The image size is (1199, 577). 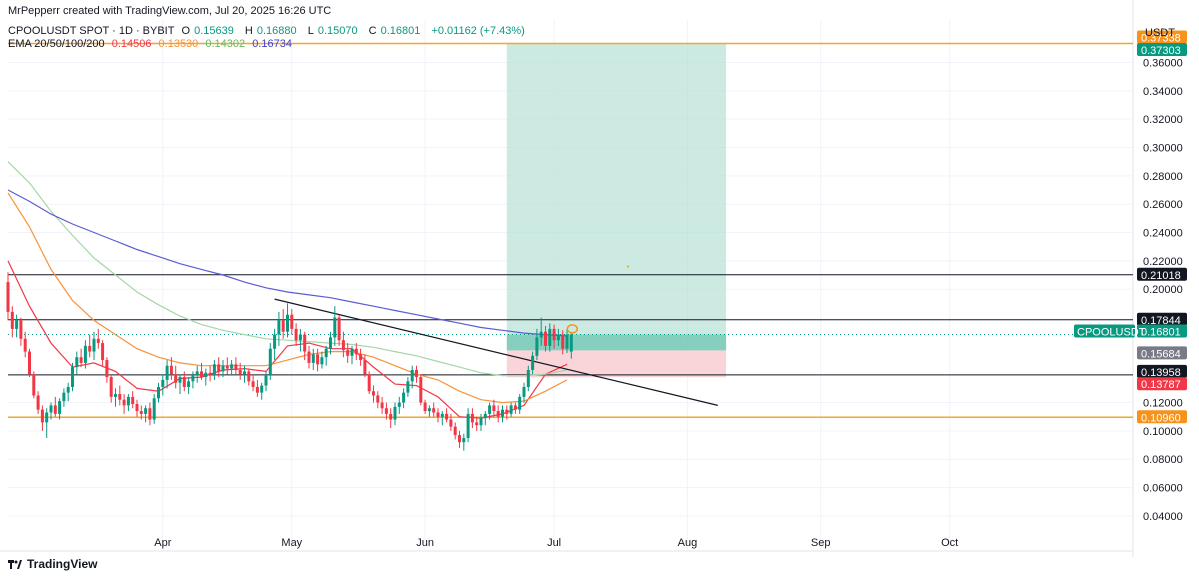 What do you see at coordinates (572, 329) in the screenshot?
I see `price-highlight-marker` at bounding box center [572, 329].